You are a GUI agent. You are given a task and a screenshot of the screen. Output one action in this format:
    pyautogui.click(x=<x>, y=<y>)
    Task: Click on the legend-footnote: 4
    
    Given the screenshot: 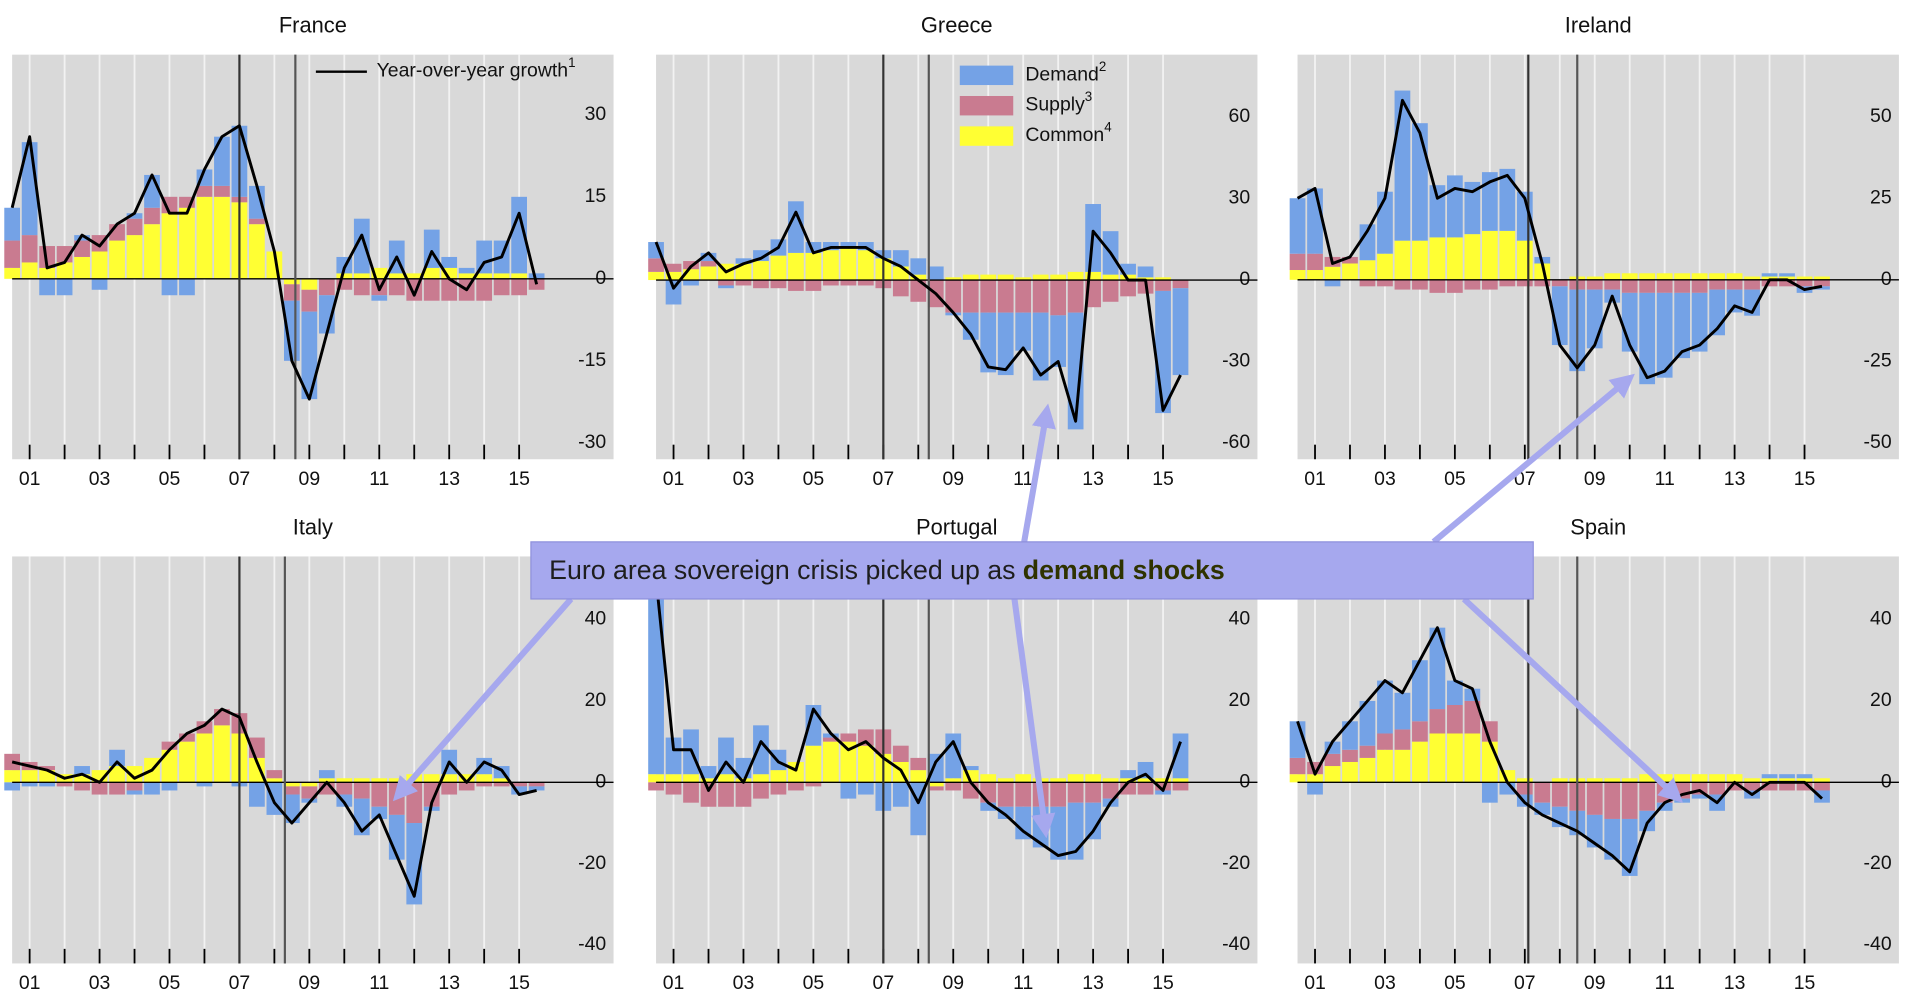 What is the action you would take?
    pyautogui.click(x=1108, y=126)
    